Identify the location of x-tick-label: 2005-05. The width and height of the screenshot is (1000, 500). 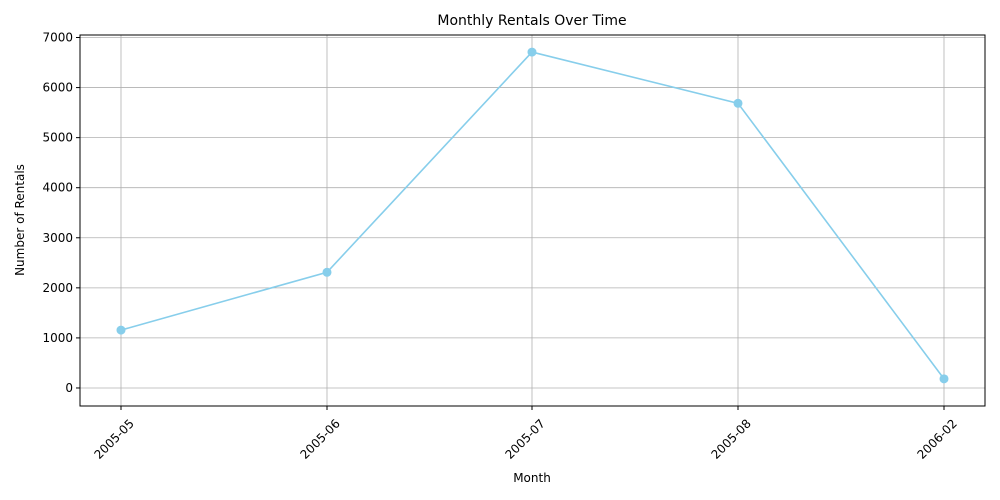
(113, 438).